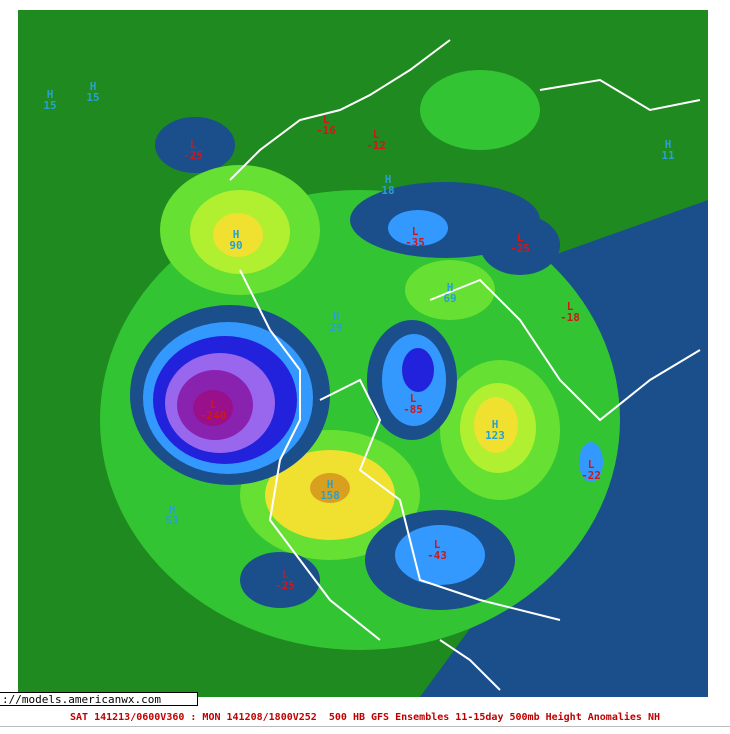  Describe the element at coordinates (387, 190) in the screenshot. I see `center-value: 18` at that location.